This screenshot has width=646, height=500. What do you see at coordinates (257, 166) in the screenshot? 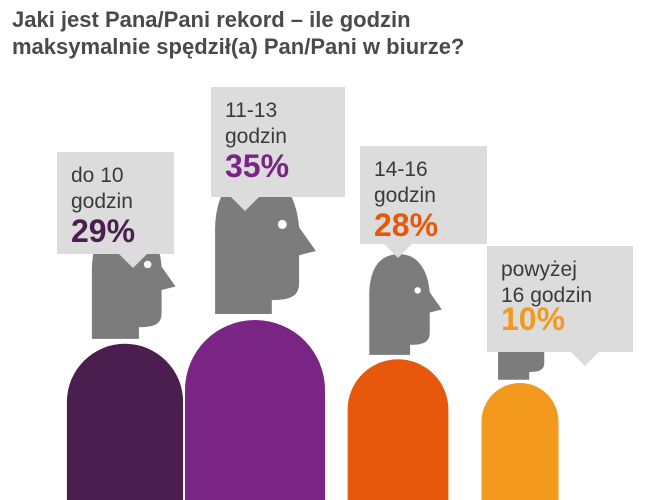
I see `value-label: 35%` at bounding box center [257, 166].